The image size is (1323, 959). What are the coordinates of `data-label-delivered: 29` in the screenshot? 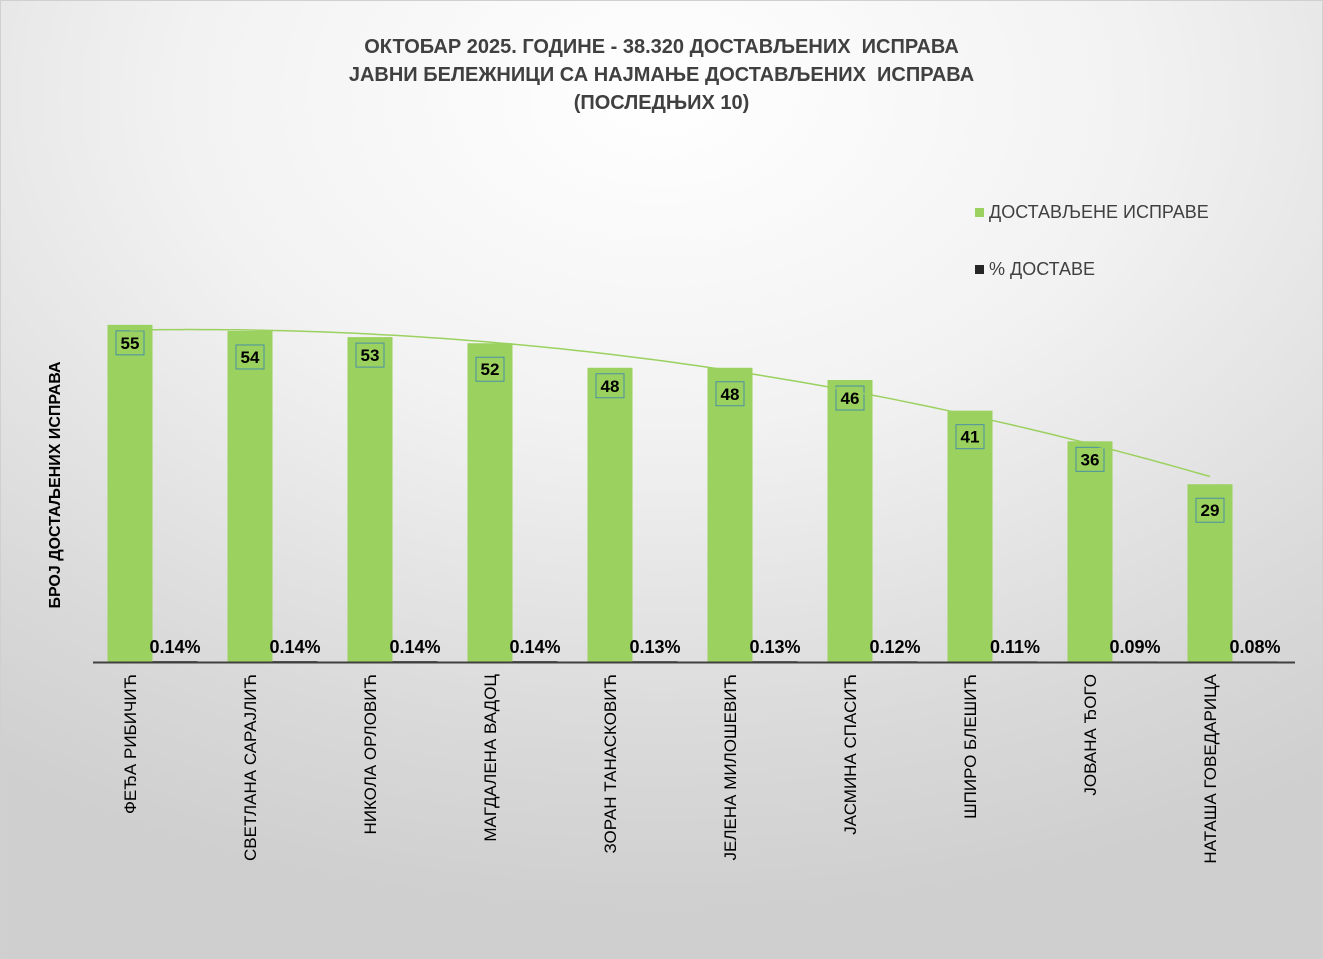 It's located at (1210, 510).